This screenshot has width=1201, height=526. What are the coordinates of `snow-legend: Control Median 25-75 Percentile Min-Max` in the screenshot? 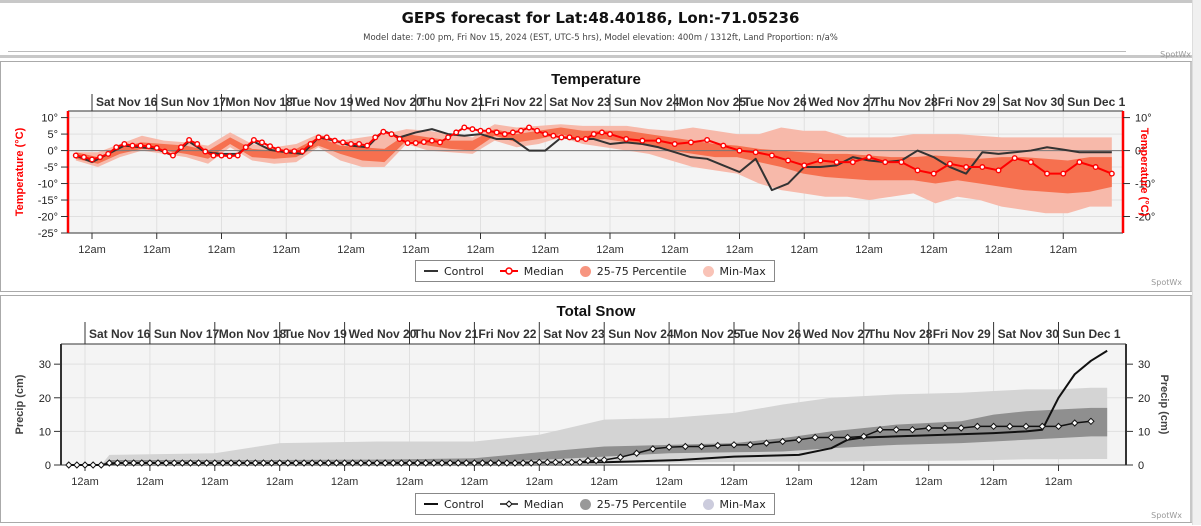 It's located at (595, 504).